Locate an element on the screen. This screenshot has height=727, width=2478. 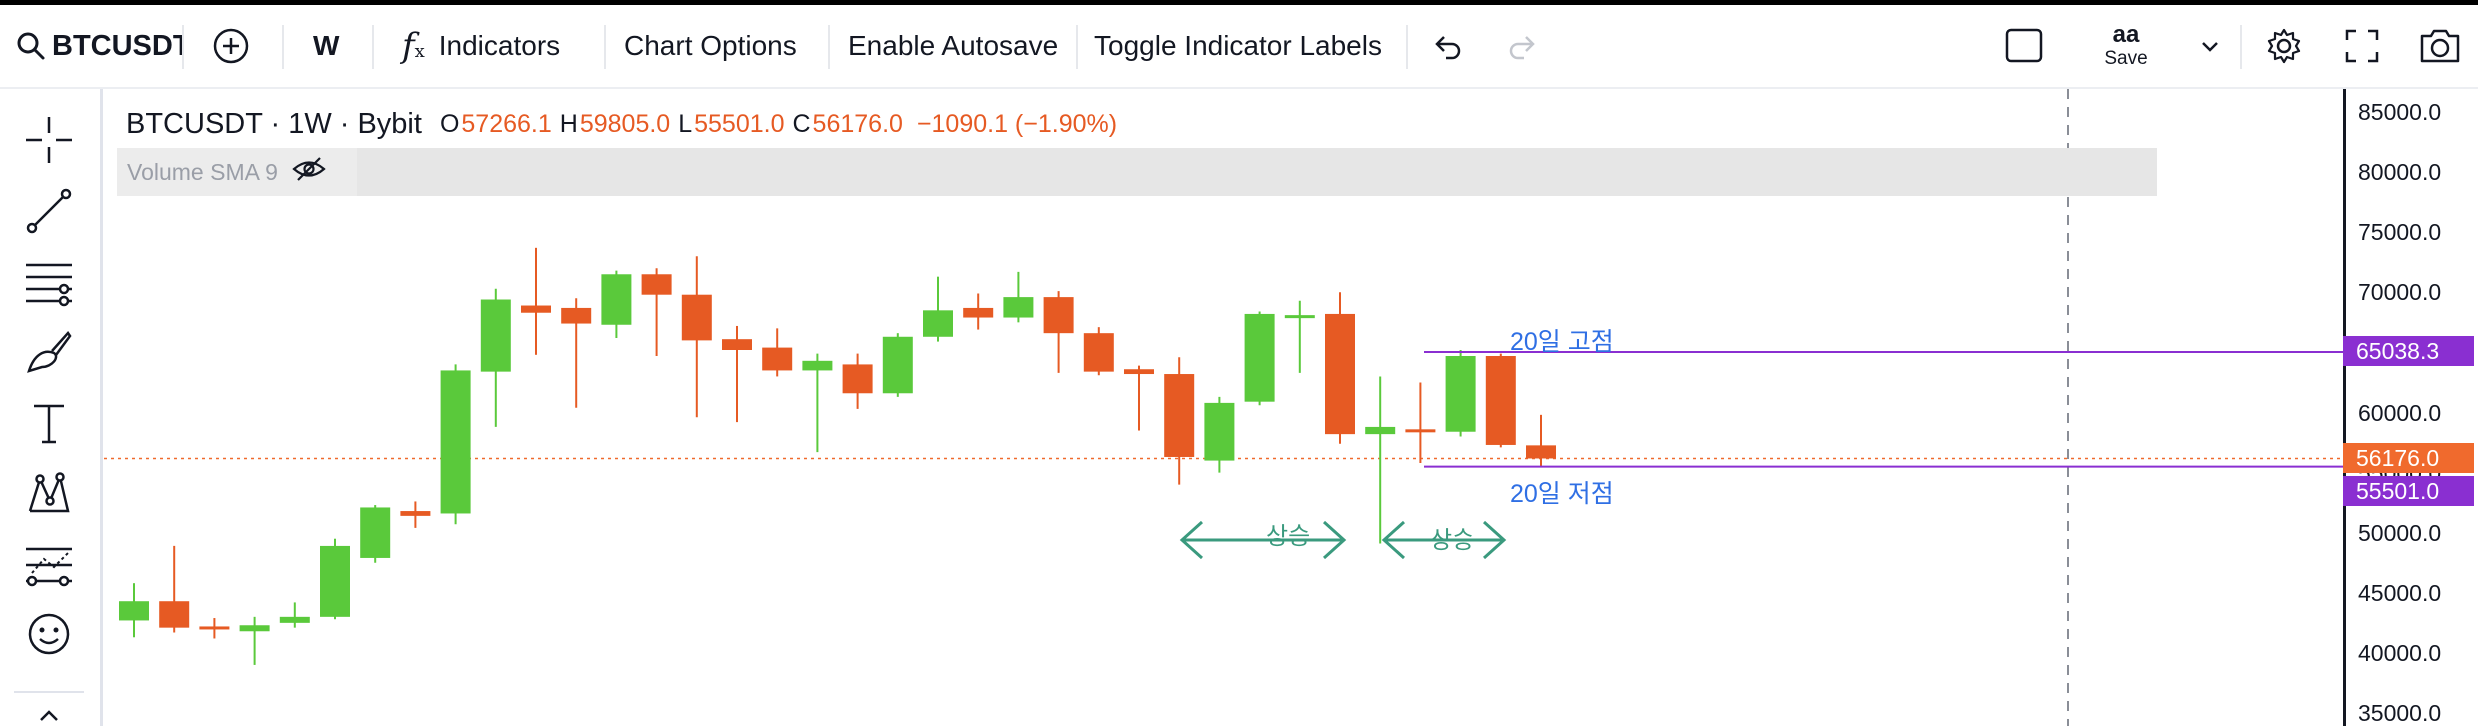
plus-circle-icon is located at coordinates (231, 46).